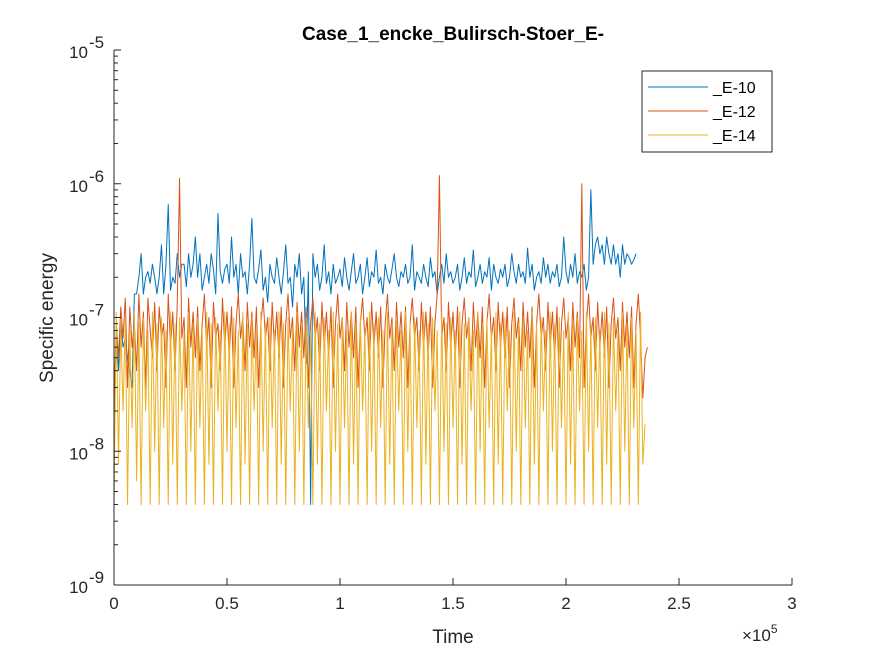  What do you see at coordinates (707, 111) in the screenshot?
I see `legend: _E-10 _E-12 _E-14` at bounding box center [707, 111].